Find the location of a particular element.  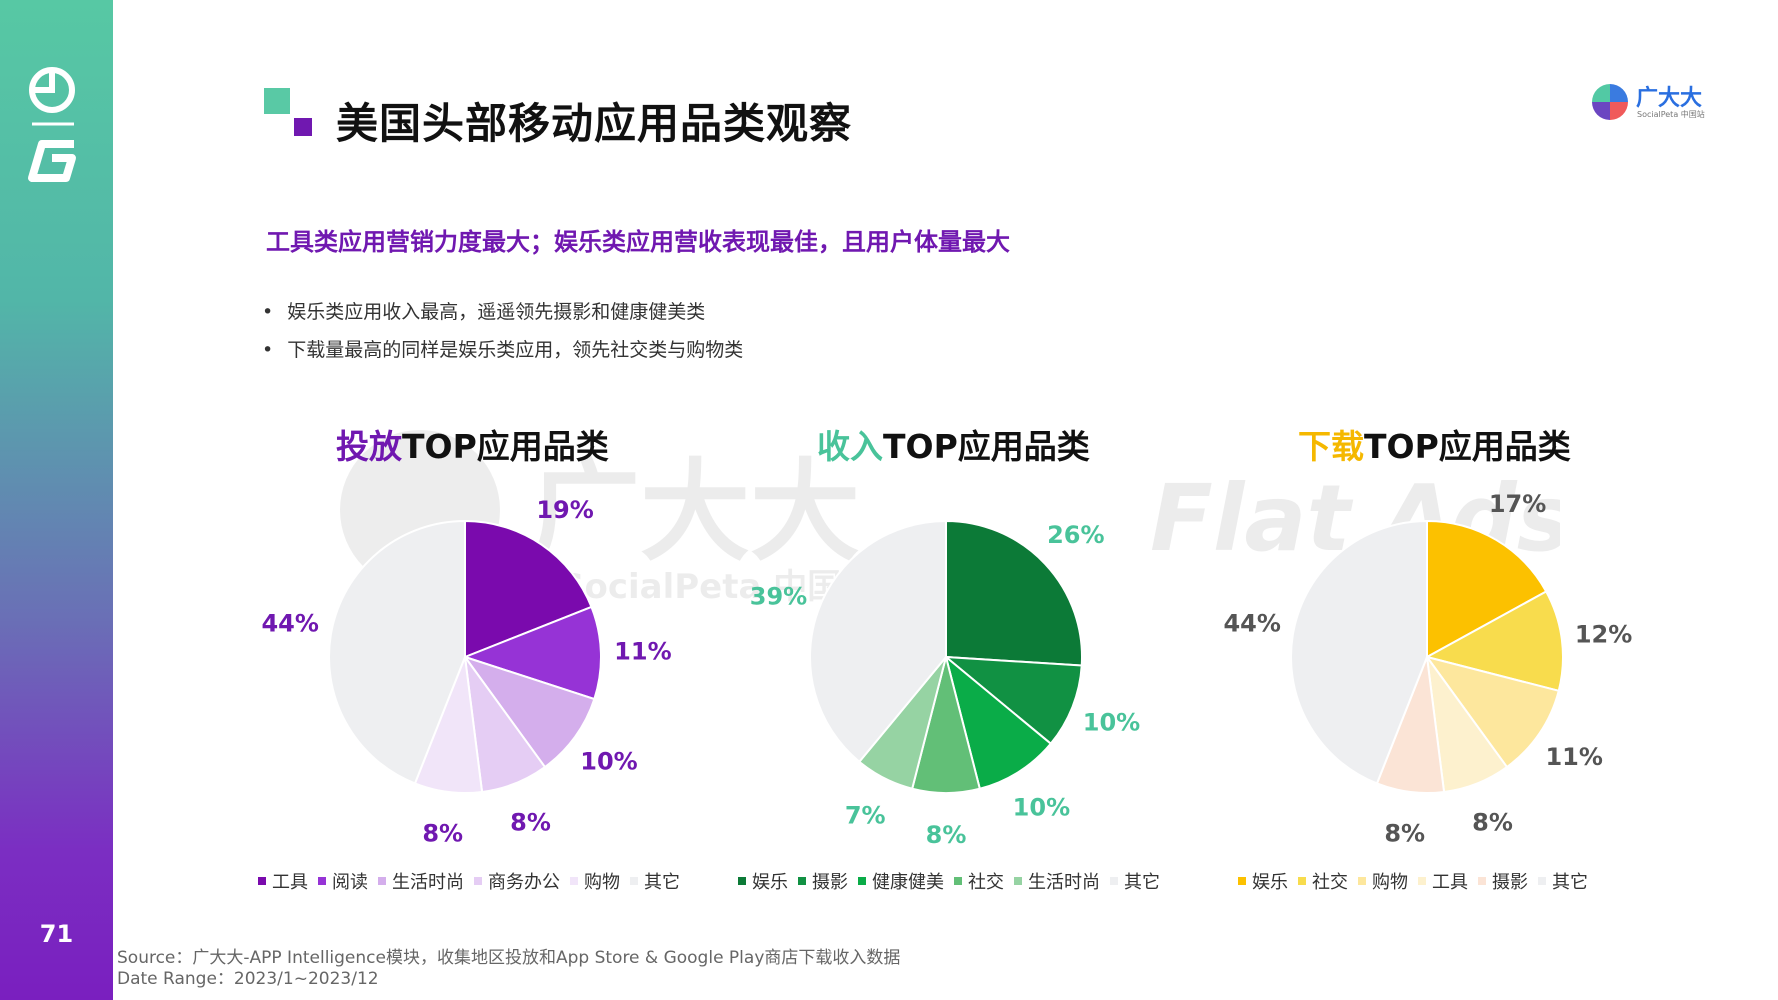

chart-title-downloads: 下载TOP应用品类 is located at coordinates (1434, 444).